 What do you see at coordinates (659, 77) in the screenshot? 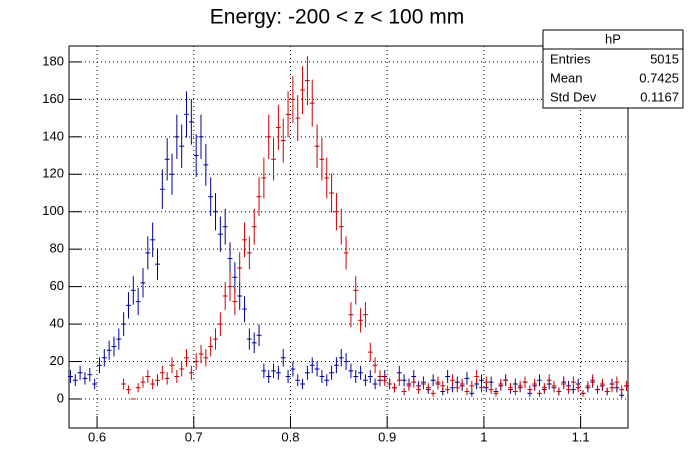
I see `stats-value: 0.7425` at bounding box center [659, 77].